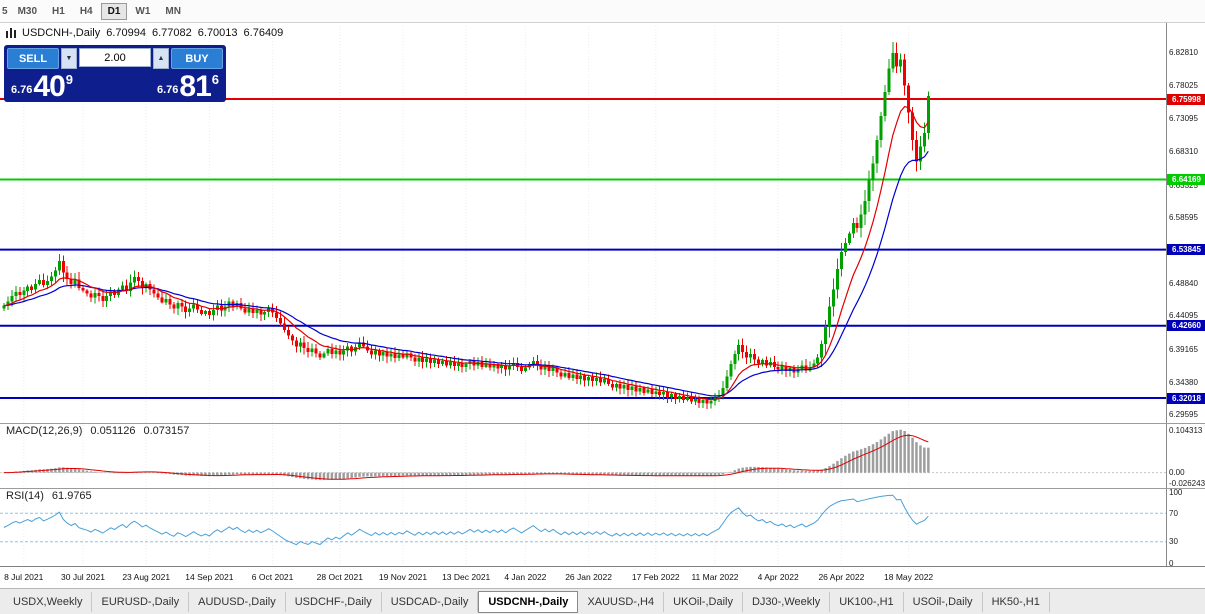 This screenshot has width=1205, height=614. I want to click on level-price-badge: 6.64169, so click(1186, 179).